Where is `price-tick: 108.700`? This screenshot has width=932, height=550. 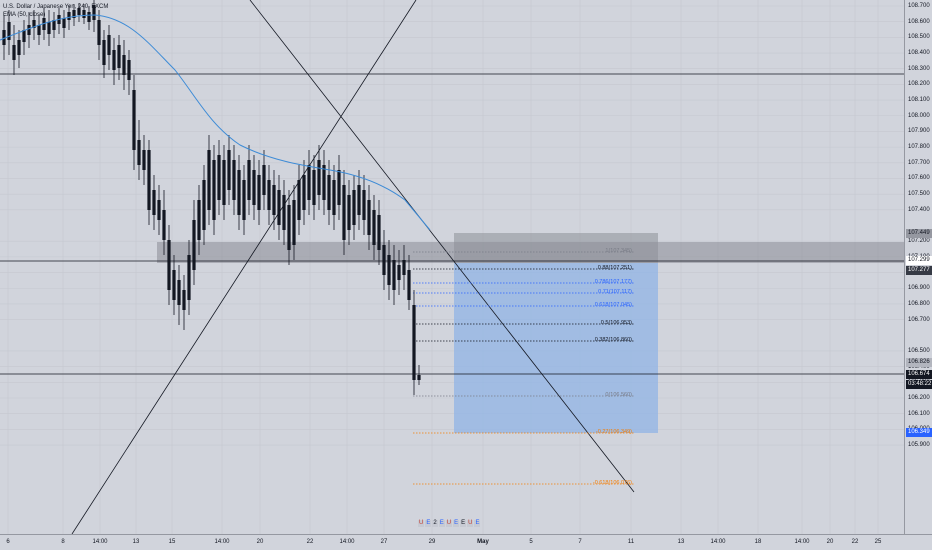
price-tick: 108.700 is located at coordinates (919, 6).